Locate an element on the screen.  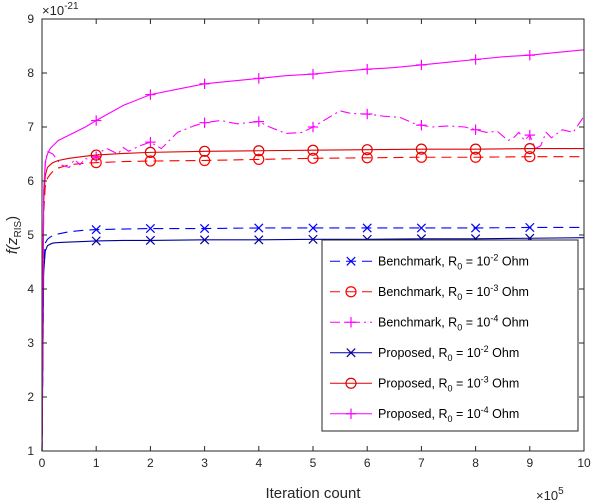
y-axis-exponent: ×10⁻²¹ is located at coordinates (60, 9).